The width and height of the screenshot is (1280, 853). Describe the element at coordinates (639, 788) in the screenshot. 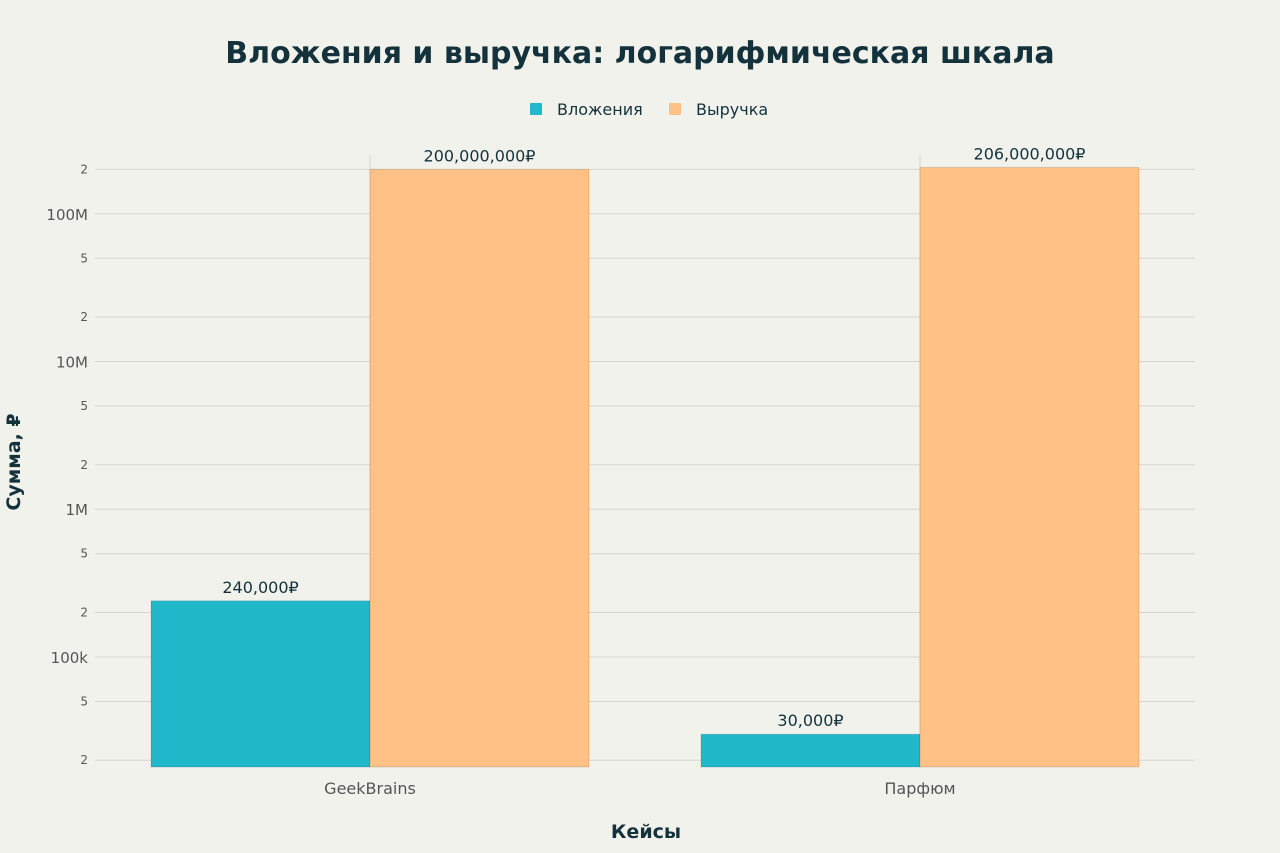

I see `x-axis-ticks: GeekBrains Парфюм` at that location.